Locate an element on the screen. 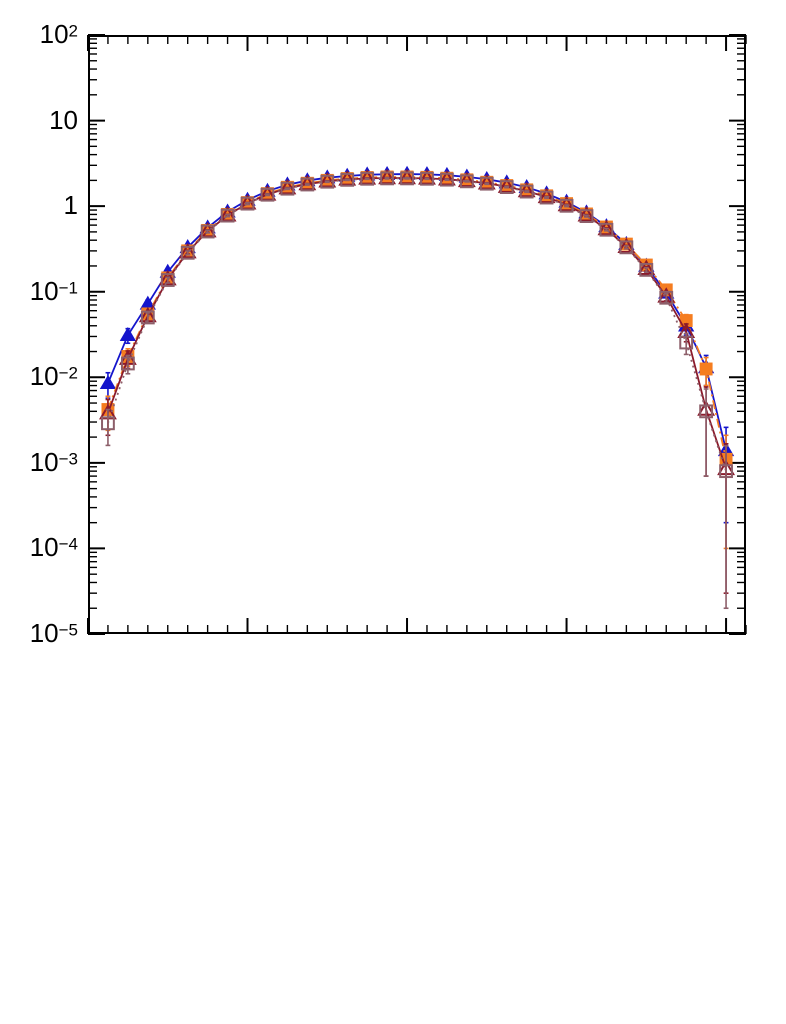 The height and width of the screenshot is (1024, 786). y-axis-tick-label: 10⁻⁴ is located at coordinates (53, 547).